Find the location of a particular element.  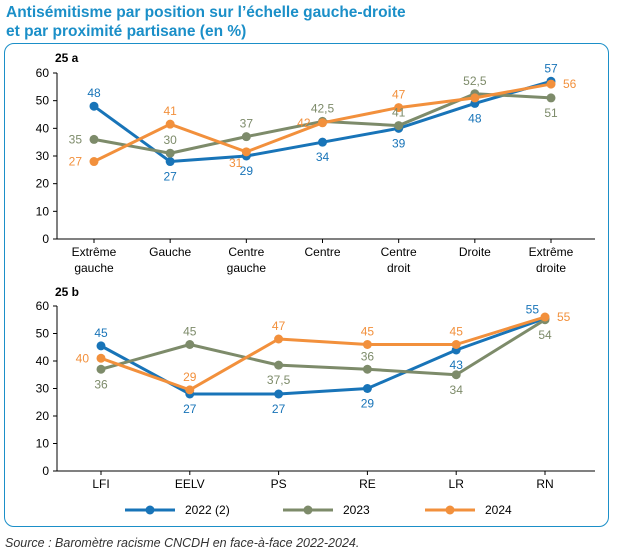

legend-label: 2024 is located at coordinates (498, 510).